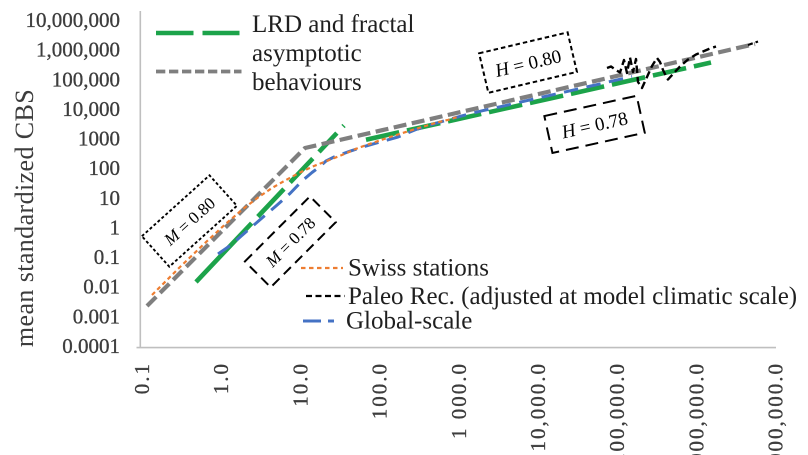 The height and width of the screenshot is (455, 808). Describe the element at coordinates (109, 198) in the screenshot. I see `svg-text: 10` at that location.